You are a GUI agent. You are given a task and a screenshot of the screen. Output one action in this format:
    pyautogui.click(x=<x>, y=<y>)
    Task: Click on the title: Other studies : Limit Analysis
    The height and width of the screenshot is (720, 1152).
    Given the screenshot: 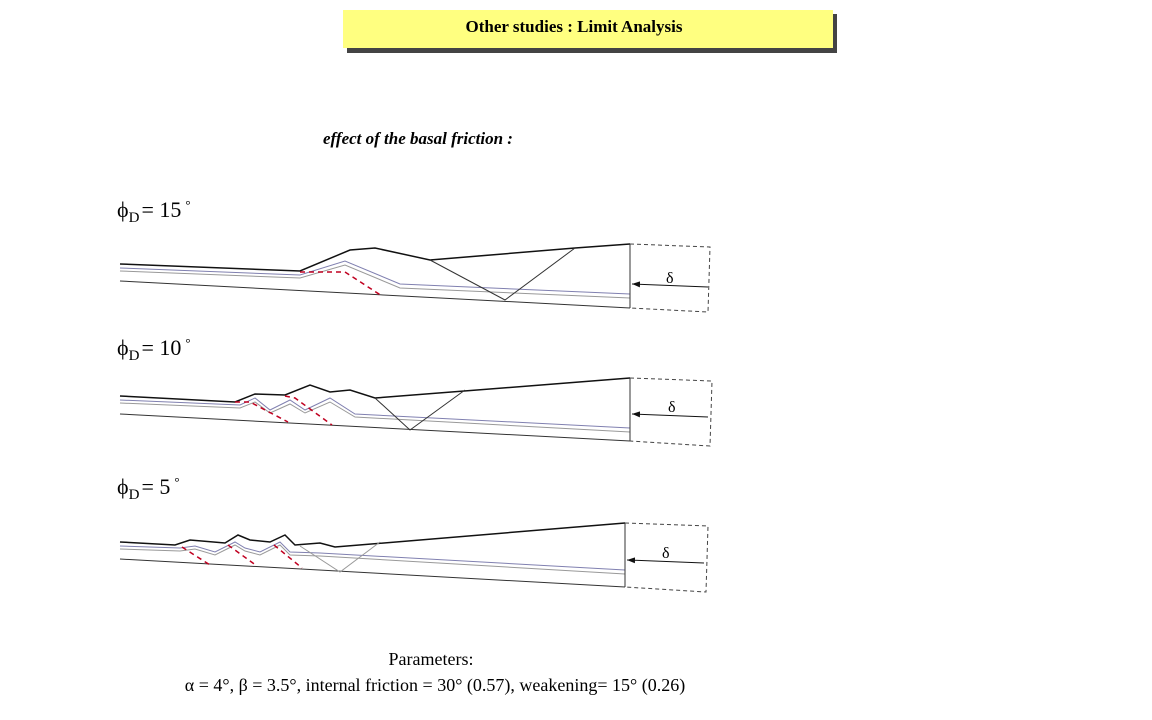 What is the action you would take?
    pyautogui.click(x=574, y=26)
    